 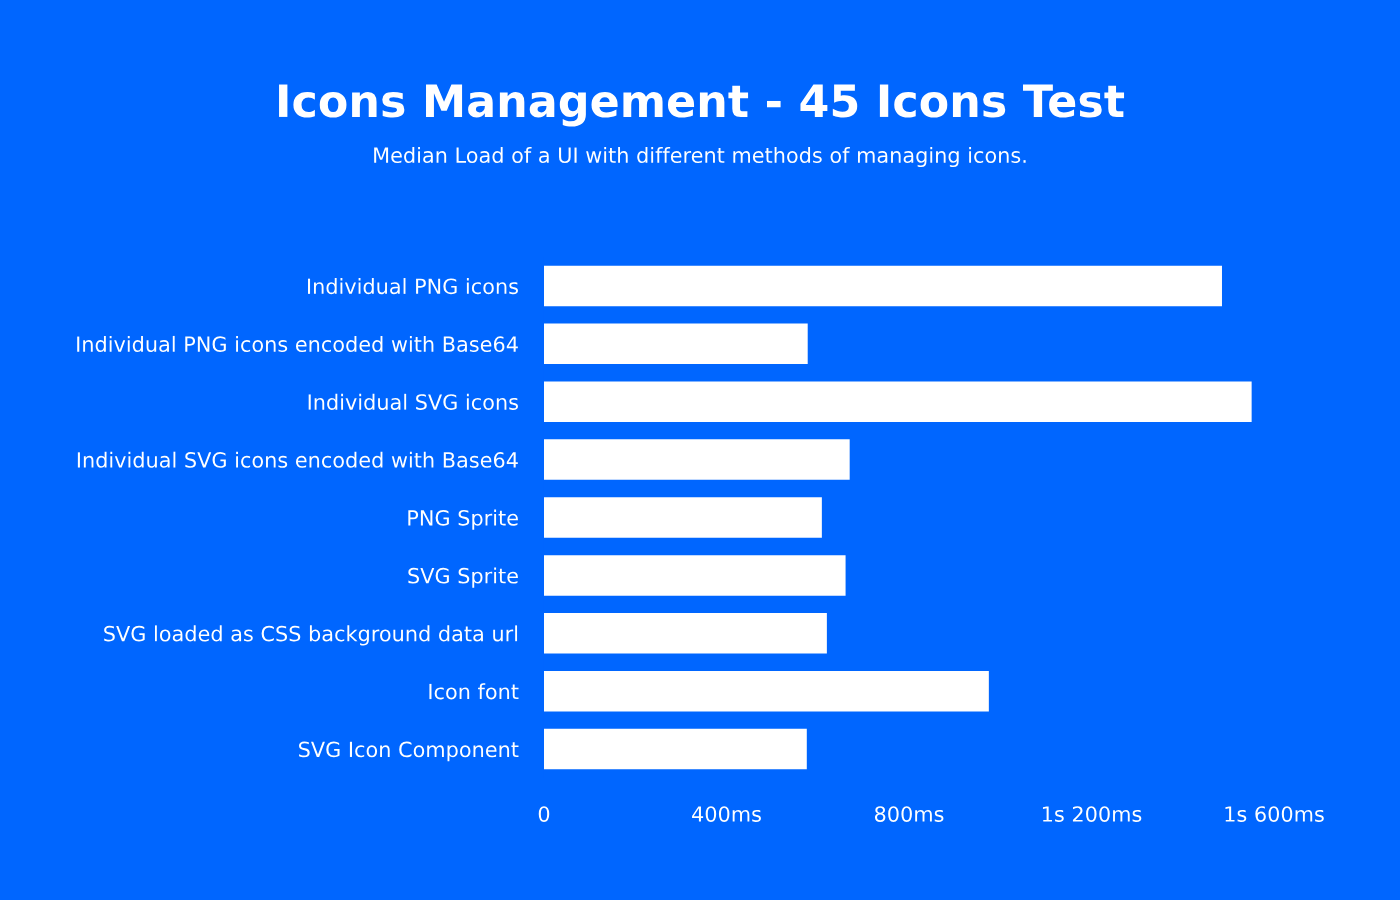 What do you see at coordinates (700, 157) in the screenshot?
I see `chart-subtitle: Median Load of a UI with different methods of managing icons.` at bounding box center [700, 157].